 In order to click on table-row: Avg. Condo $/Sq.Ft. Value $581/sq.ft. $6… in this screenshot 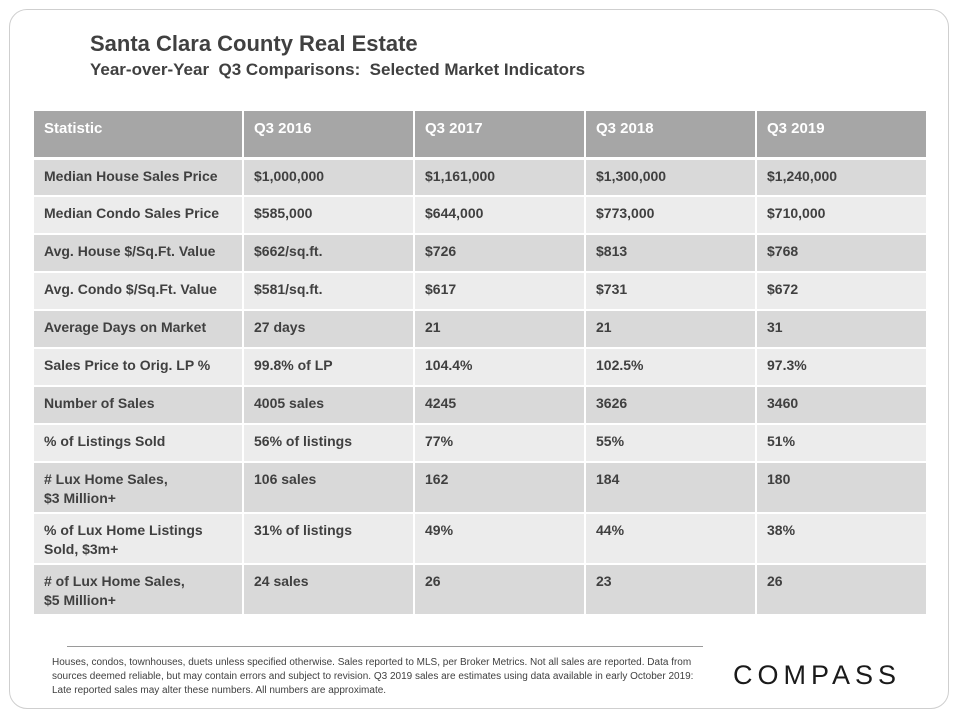, I will do `click(481, 291)`.